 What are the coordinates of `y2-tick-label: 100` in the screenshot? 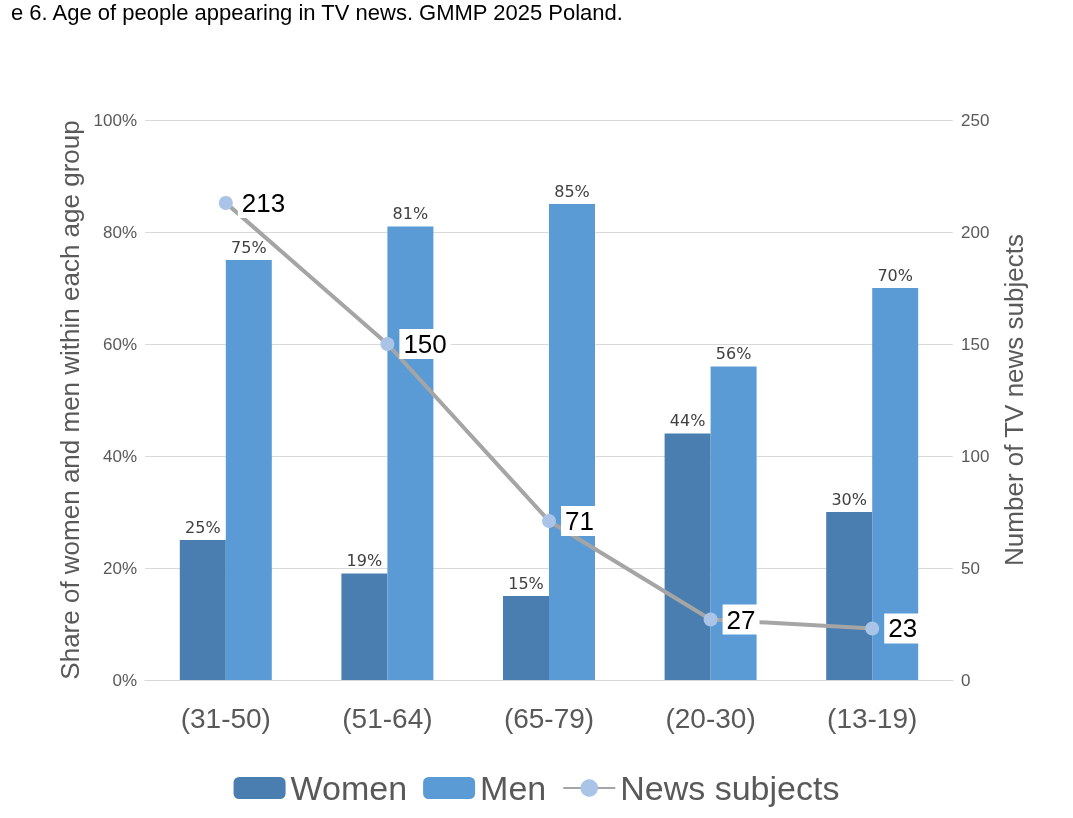 It's located at (975, 456).